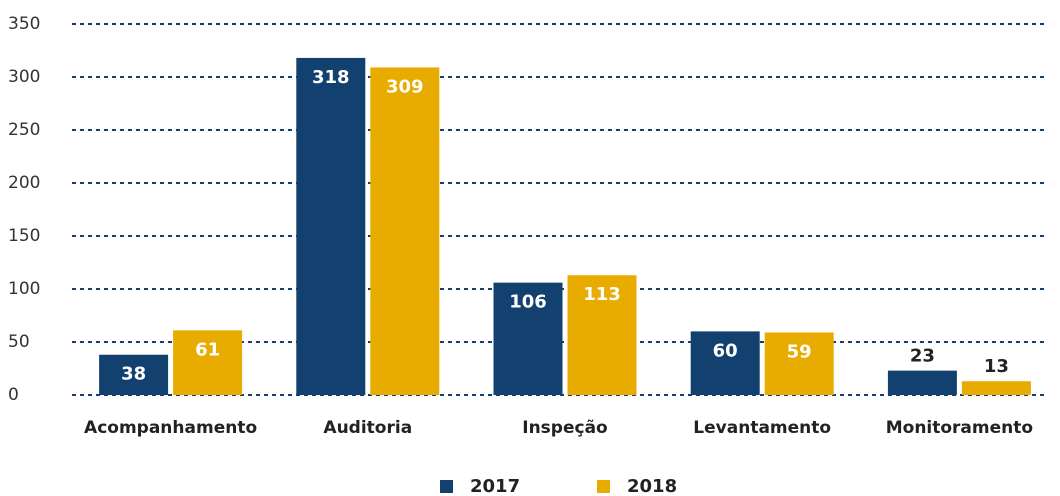  Describe the element at coordinates (170, 428) in the screenshot. I see `x-tick-label: Acompanhamento` at that location.